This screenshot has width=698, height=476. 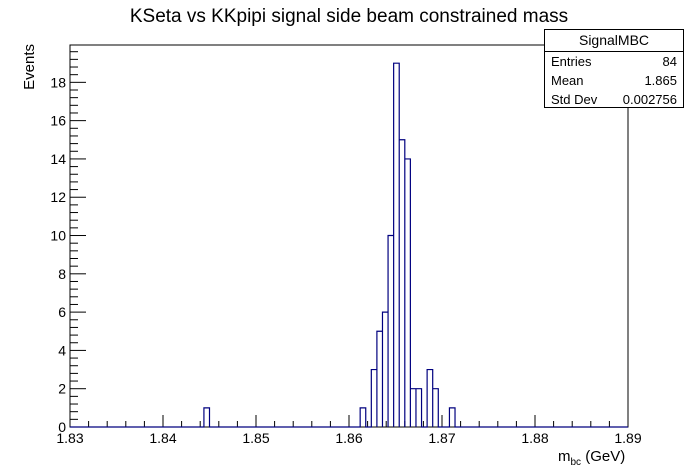 I want to click on y-tick-label: 0, so click(x=62, y=427).